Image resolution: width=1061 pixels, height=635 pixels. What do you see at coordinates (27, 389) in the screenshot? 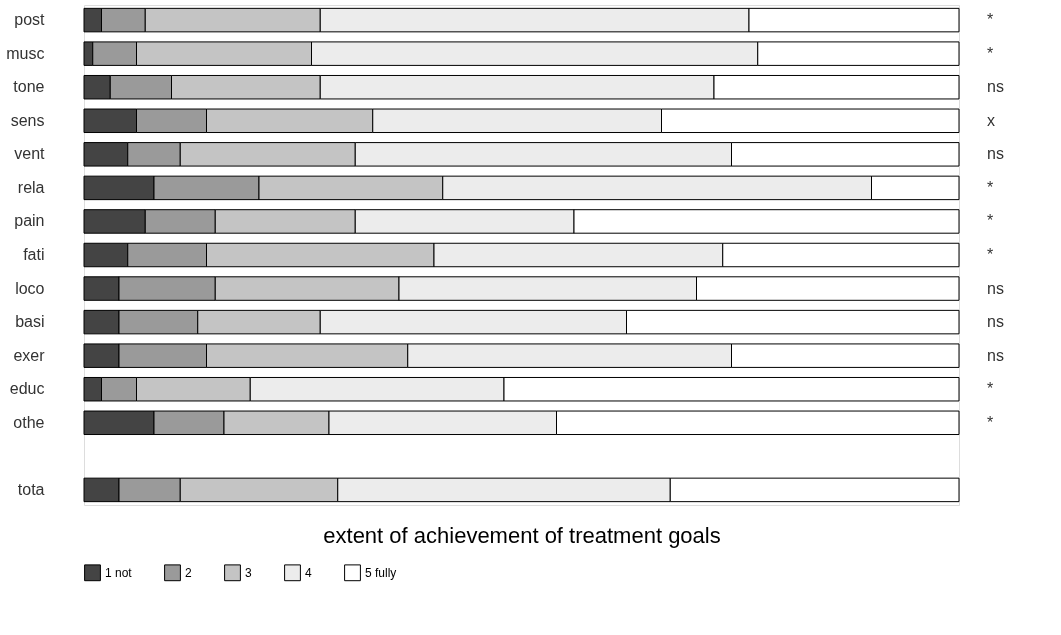
I see `y-tick-label: educ` at bounding box center [27, 389].